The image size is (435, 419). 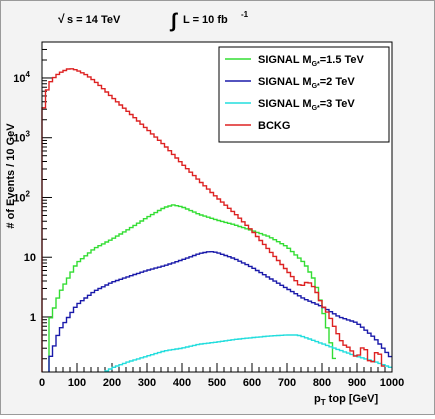 What do you see at coordinates (61, 19) in the screenshot?
I see `sqrt-symbol: √` at bounding box center [61, 19].